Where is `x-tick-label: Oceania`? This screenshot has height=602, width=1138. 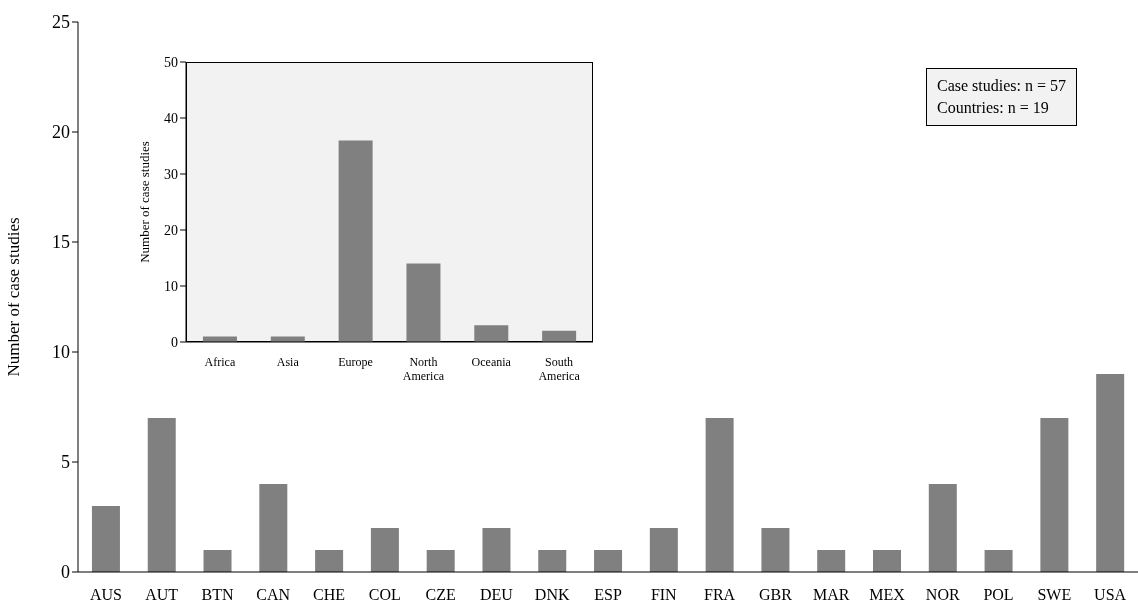 x-tick-label: Oceania is located at coordinates (491, 362).